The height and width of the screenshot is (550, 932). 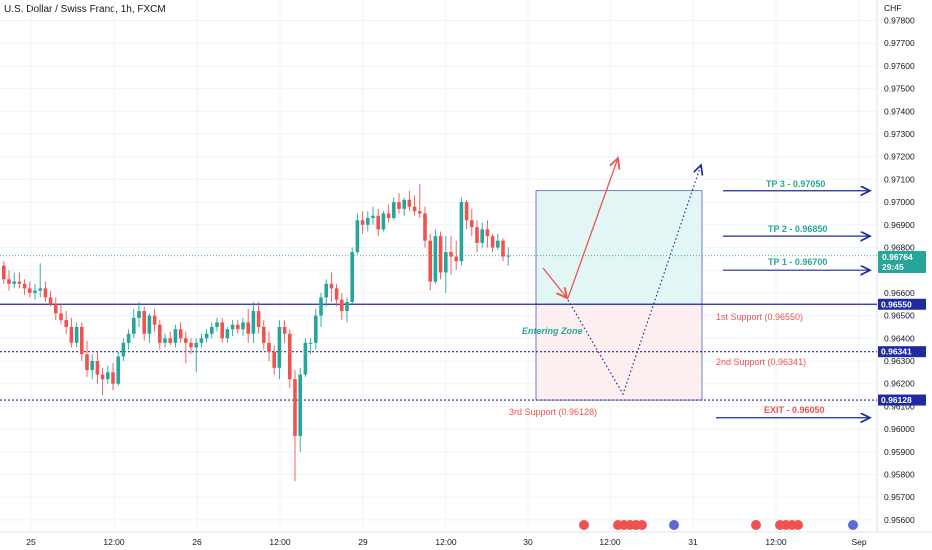 I want to click on event-icons, so click(x=718, y=525).